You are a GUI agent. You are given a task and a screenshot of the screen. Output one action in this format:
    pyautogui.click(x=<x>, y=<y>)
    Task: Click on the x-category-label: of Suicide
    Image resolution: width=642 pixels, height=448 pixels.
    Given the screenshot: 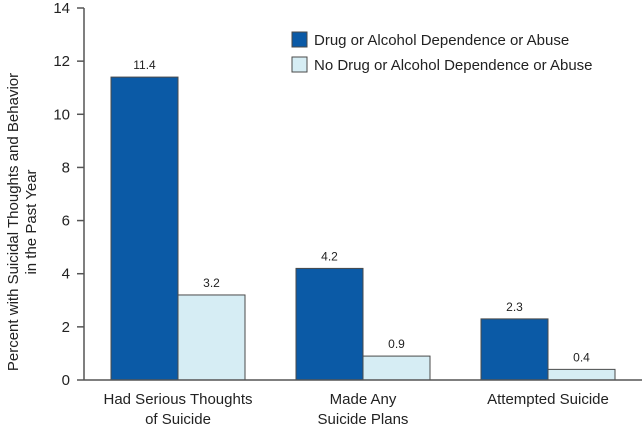 What is the action you would take?
    pyautogui.click(x=178, y=419)
    